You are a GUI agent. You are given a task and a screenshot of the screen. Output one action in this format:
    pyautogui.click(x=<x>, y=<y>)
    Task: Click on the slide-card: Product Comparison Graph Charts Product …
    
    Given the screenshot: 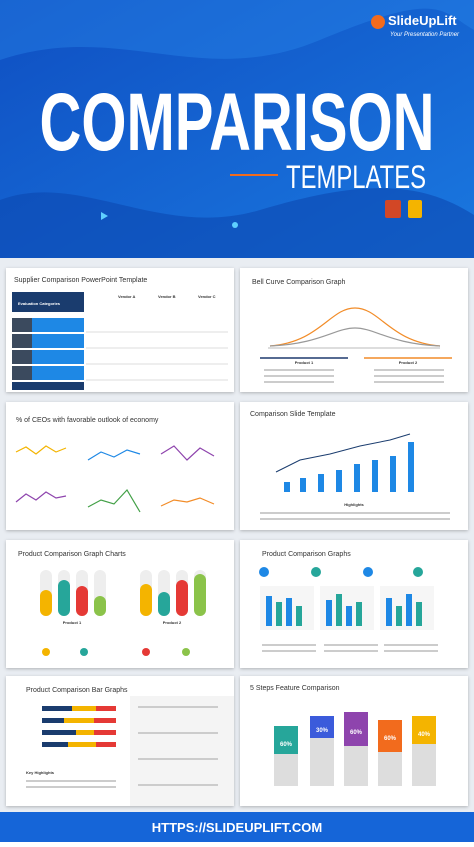 What is the action you would take?
    pyautogui.click(x=120, y=604)
    